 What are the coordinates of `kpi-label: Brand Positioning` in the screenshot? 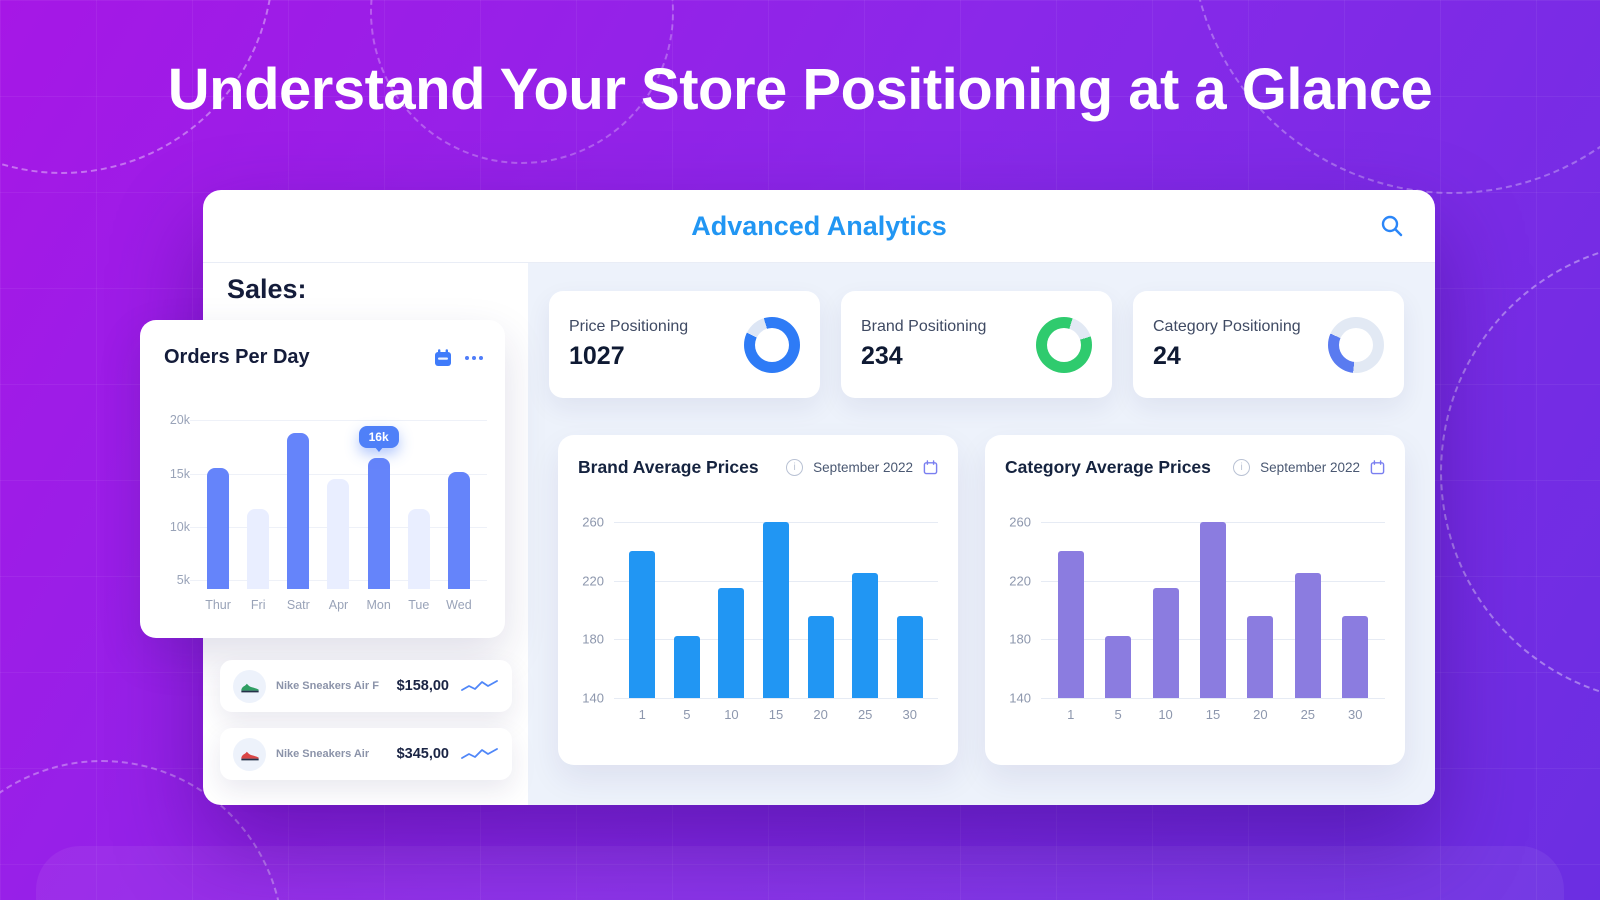 It's located at (924, 326).